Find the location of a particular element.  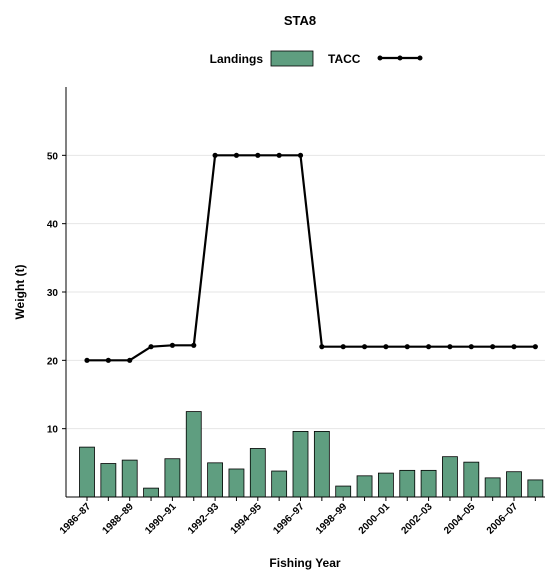

legend-label-tacc: TACC is located at coordinates (344, 59).